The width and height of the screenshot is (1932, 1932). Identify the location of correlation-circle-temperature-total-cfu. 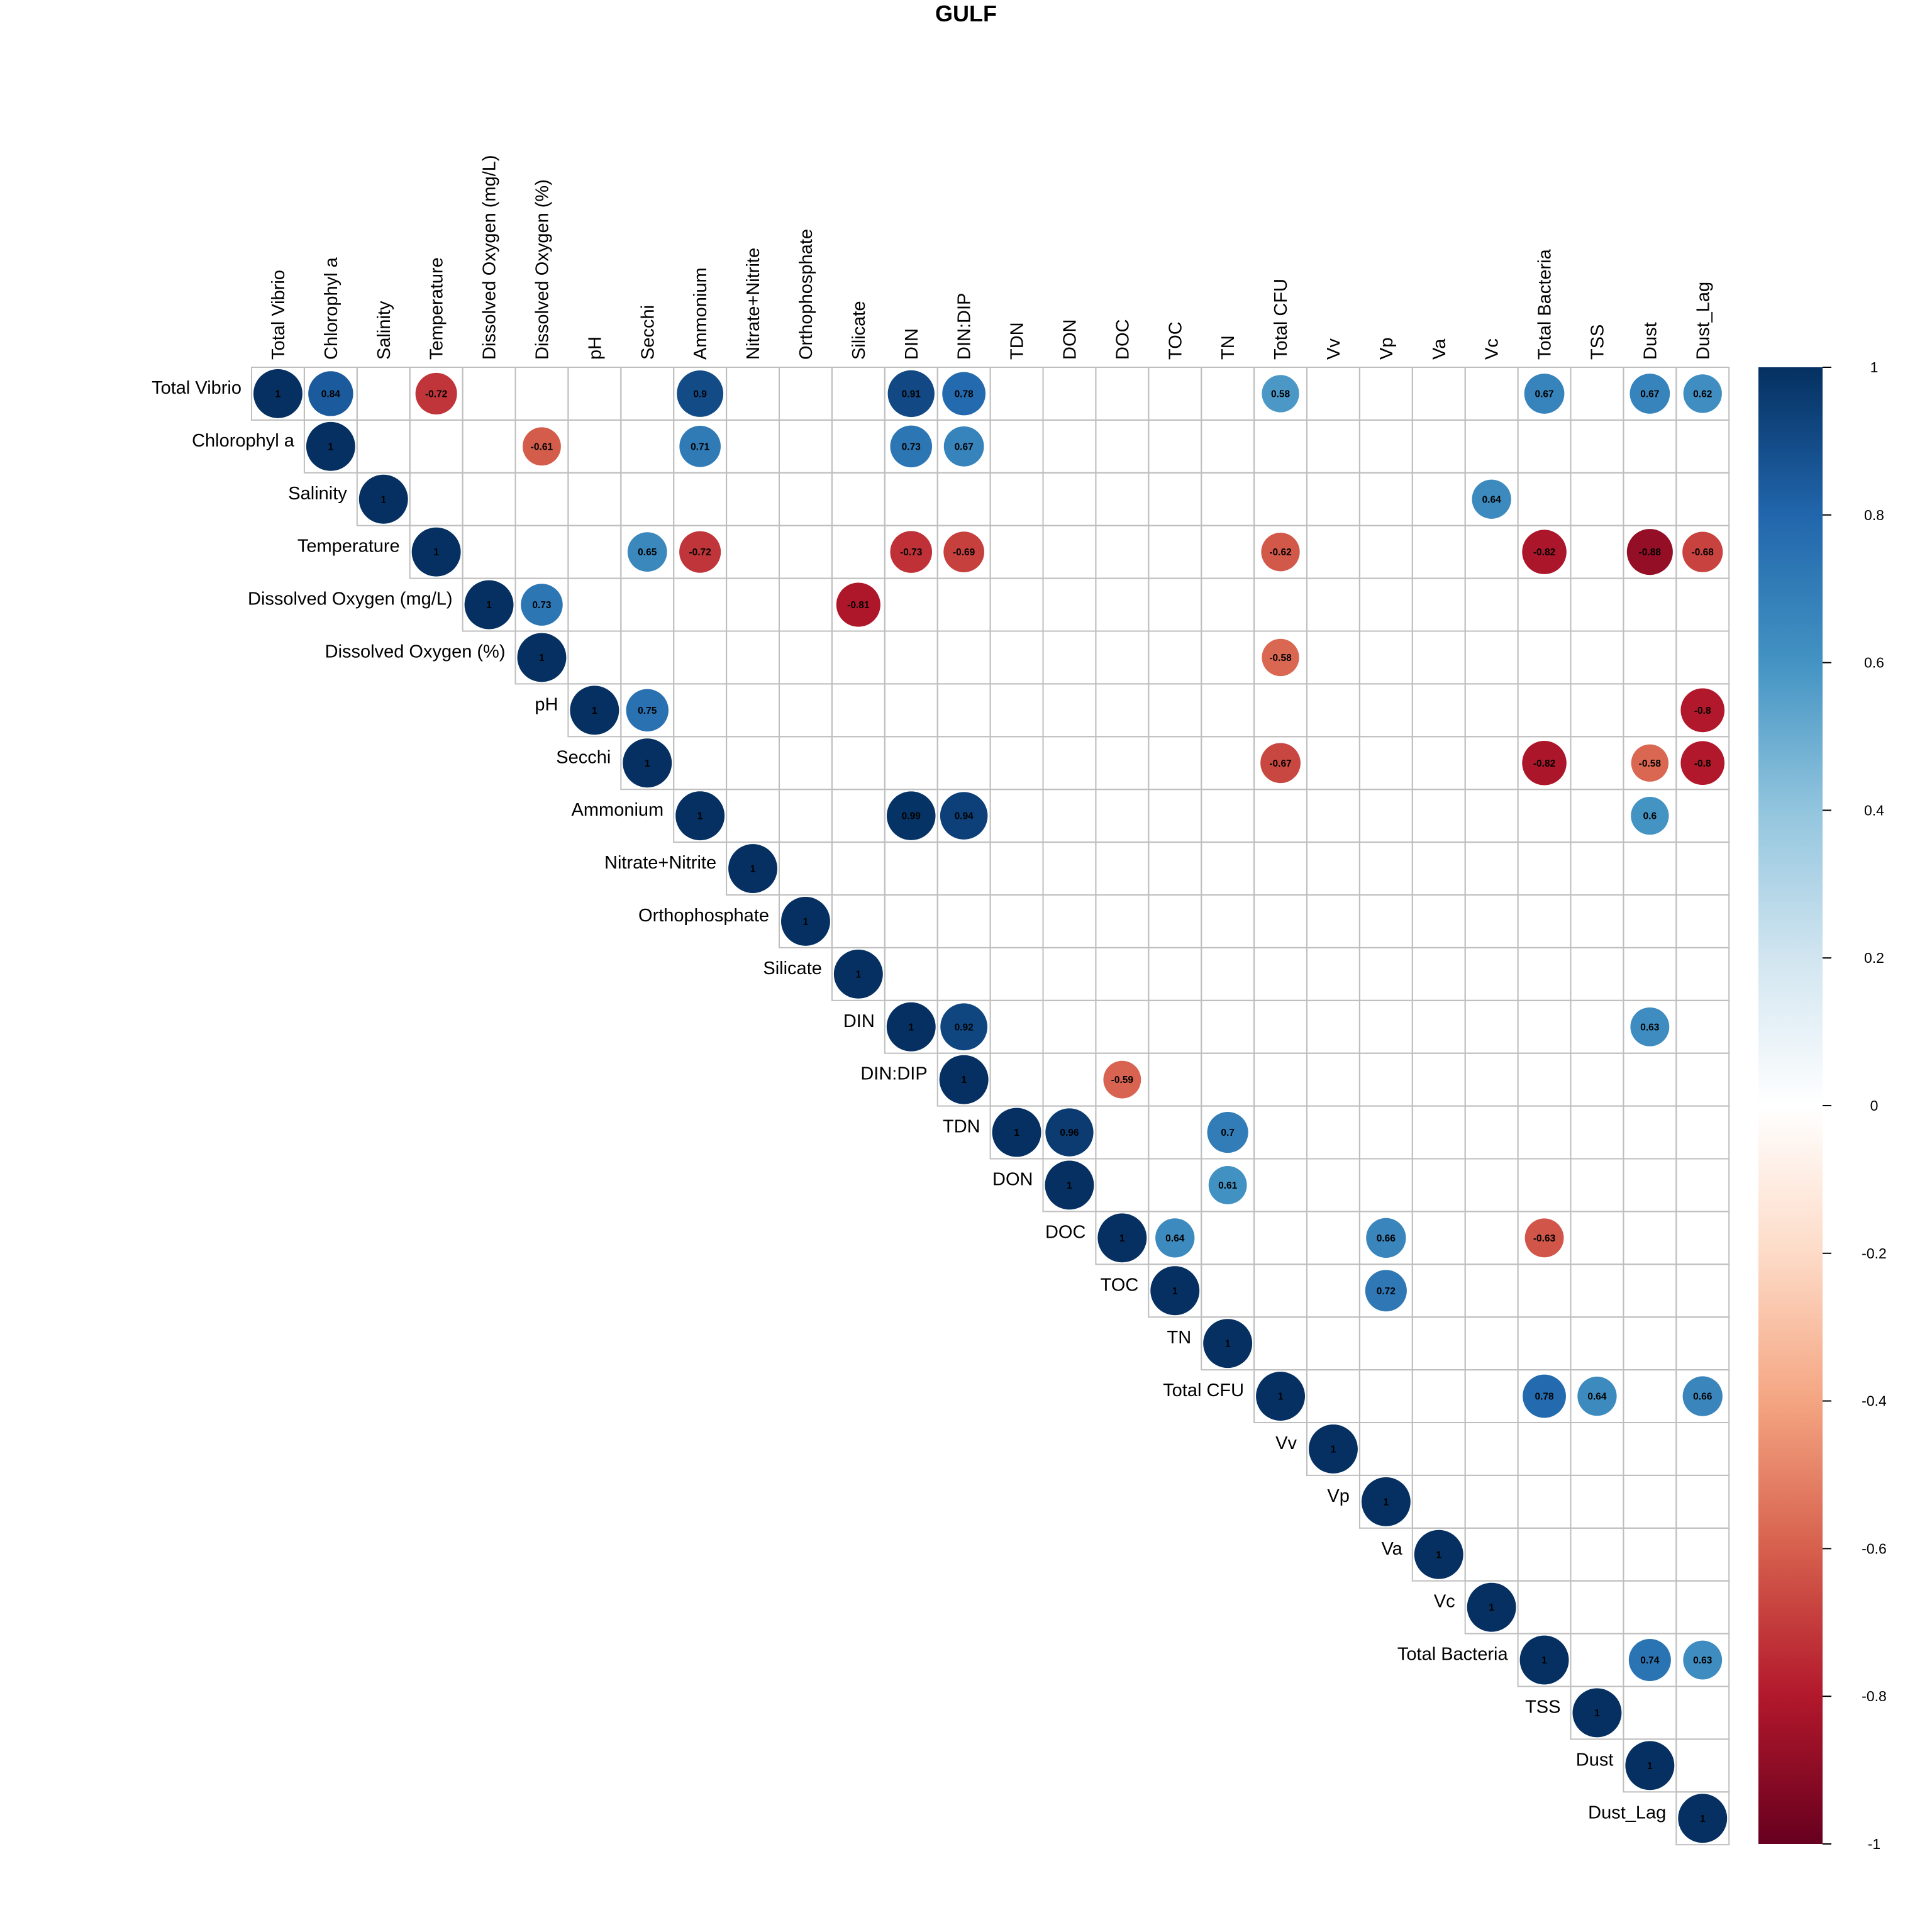
(1280, 552).